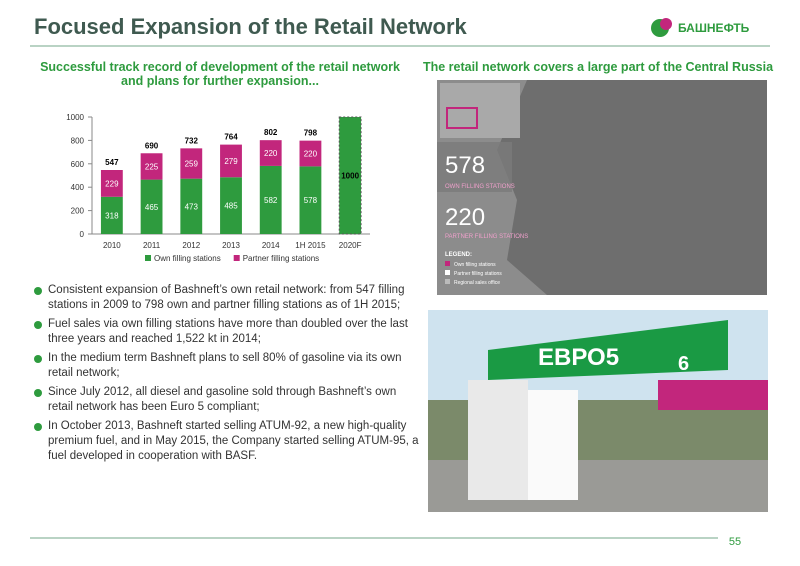 This screenshot has width=800, height=566. What do you see at coordinates (78, 164) in the screenshot?
I see `y-tick-label: 600` at bounding box center [78, 164].